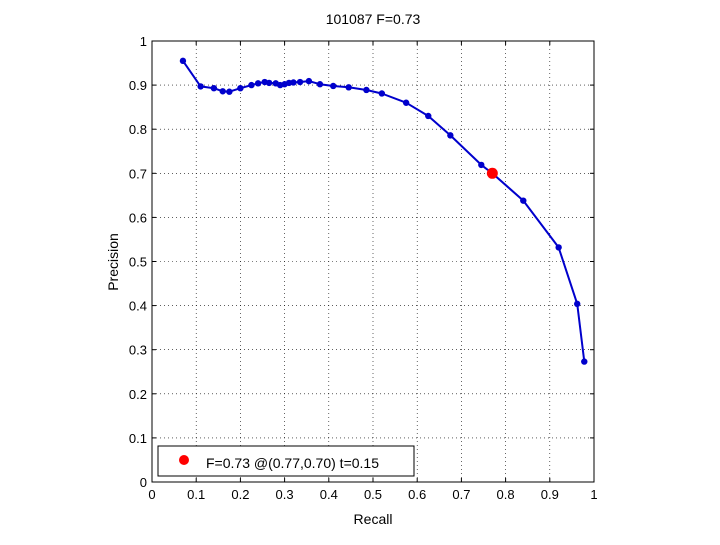  Describe the element at coordinates (151, 494) in the screenshot. I see `x-tick-label: 0` at that location.